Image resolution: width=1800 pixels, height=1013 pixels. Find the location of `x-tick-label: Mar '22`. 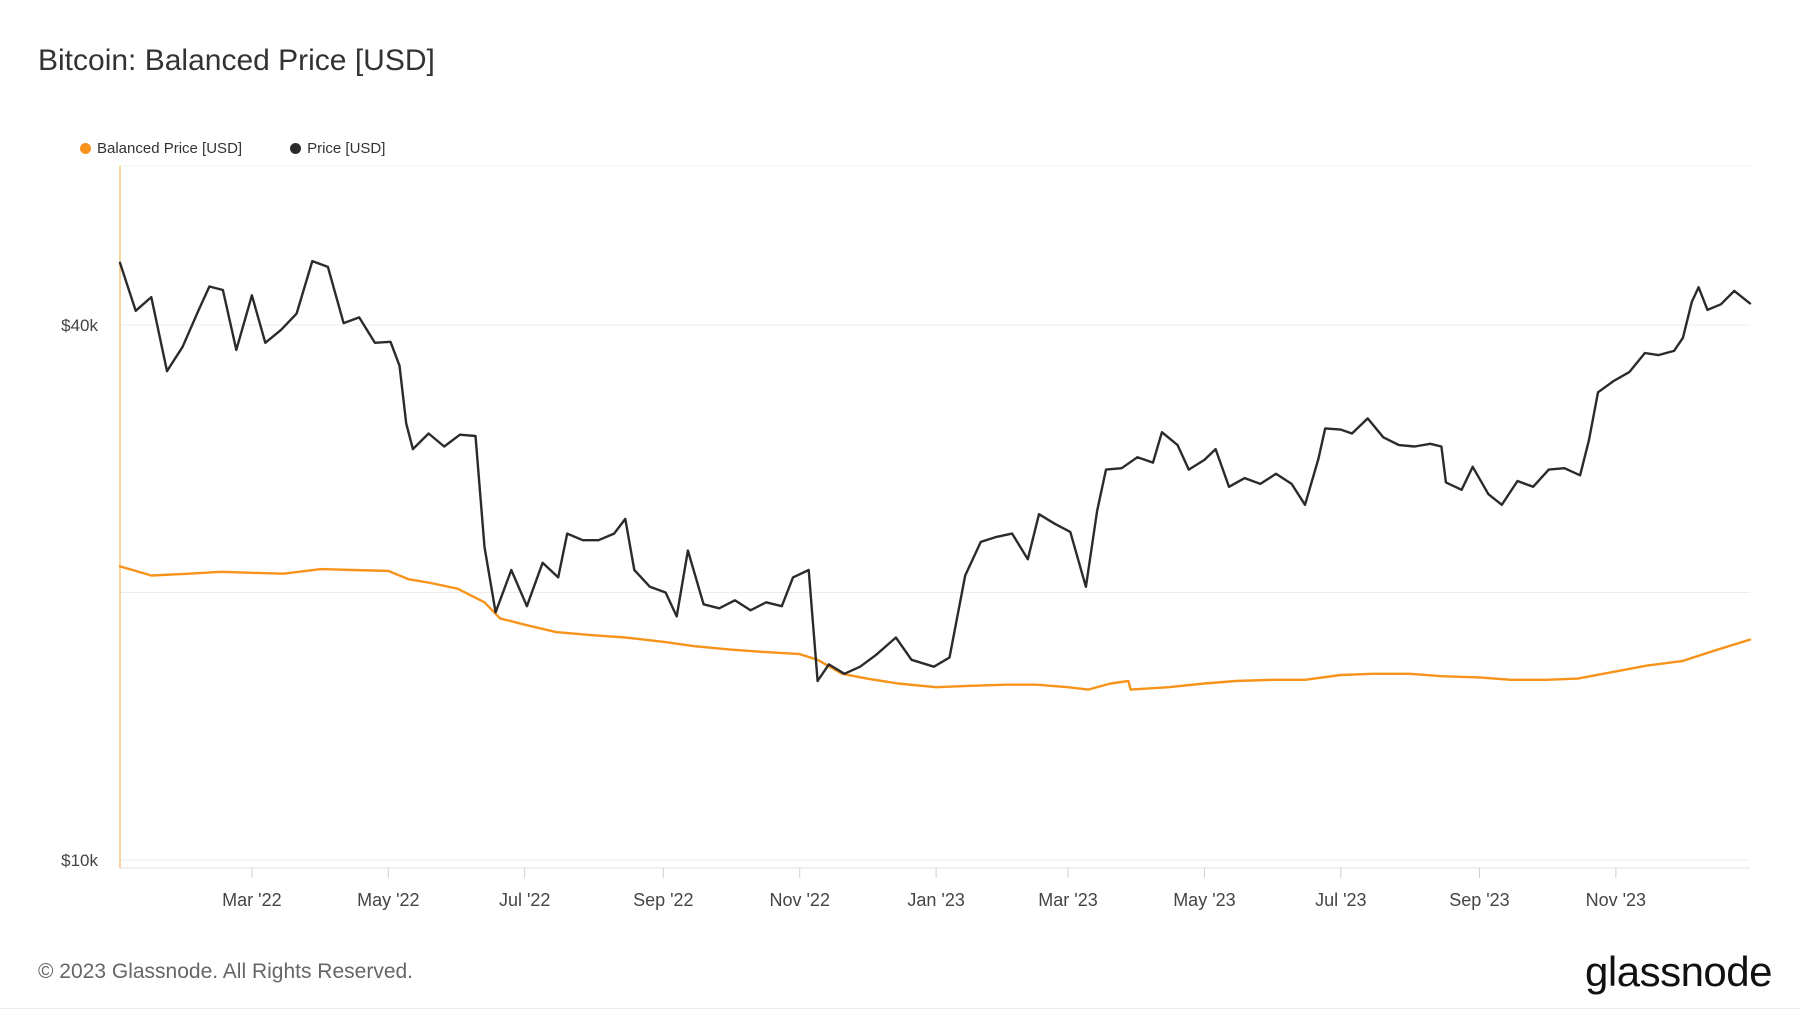

x-tick-label: Mar '22 is located at coordinates (251, 900).